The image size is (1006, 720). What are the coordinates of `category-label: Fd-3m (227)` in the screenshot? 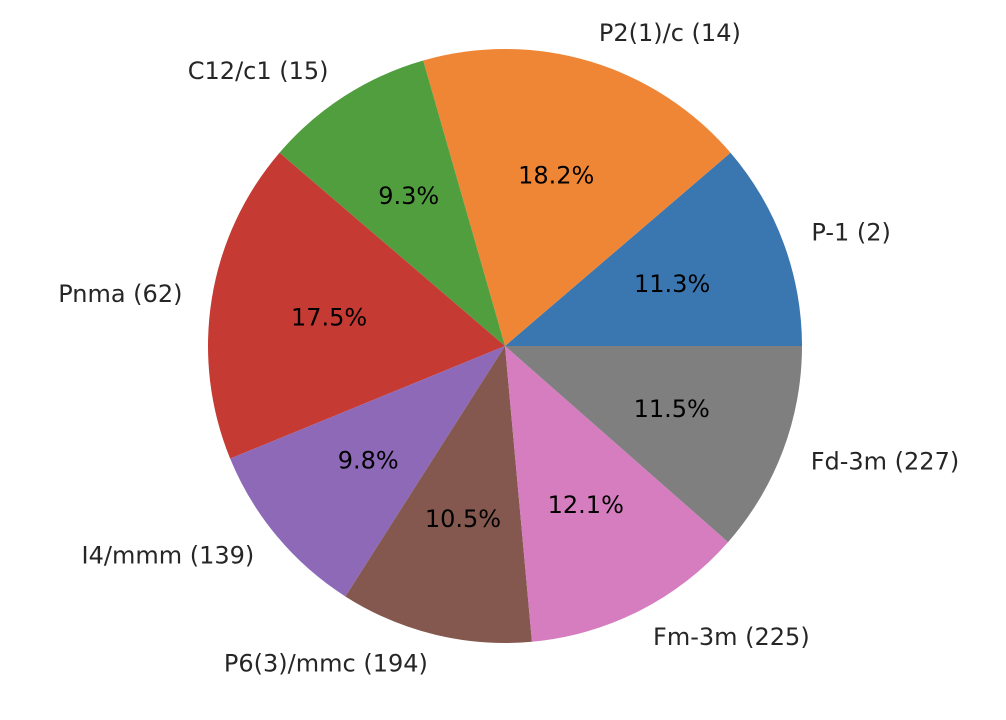 It's located at (885, 461).